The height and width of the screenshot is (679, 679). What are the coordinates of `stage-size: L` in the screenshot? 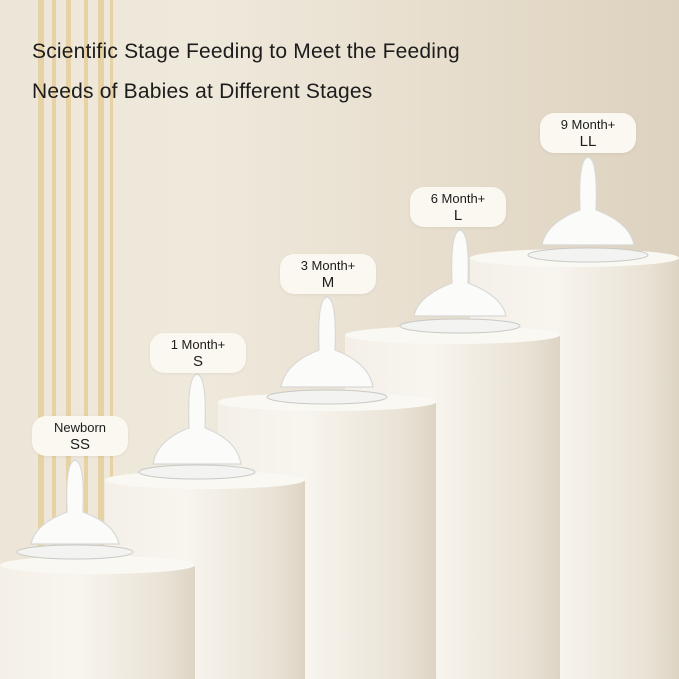 It's located at (458, 215).